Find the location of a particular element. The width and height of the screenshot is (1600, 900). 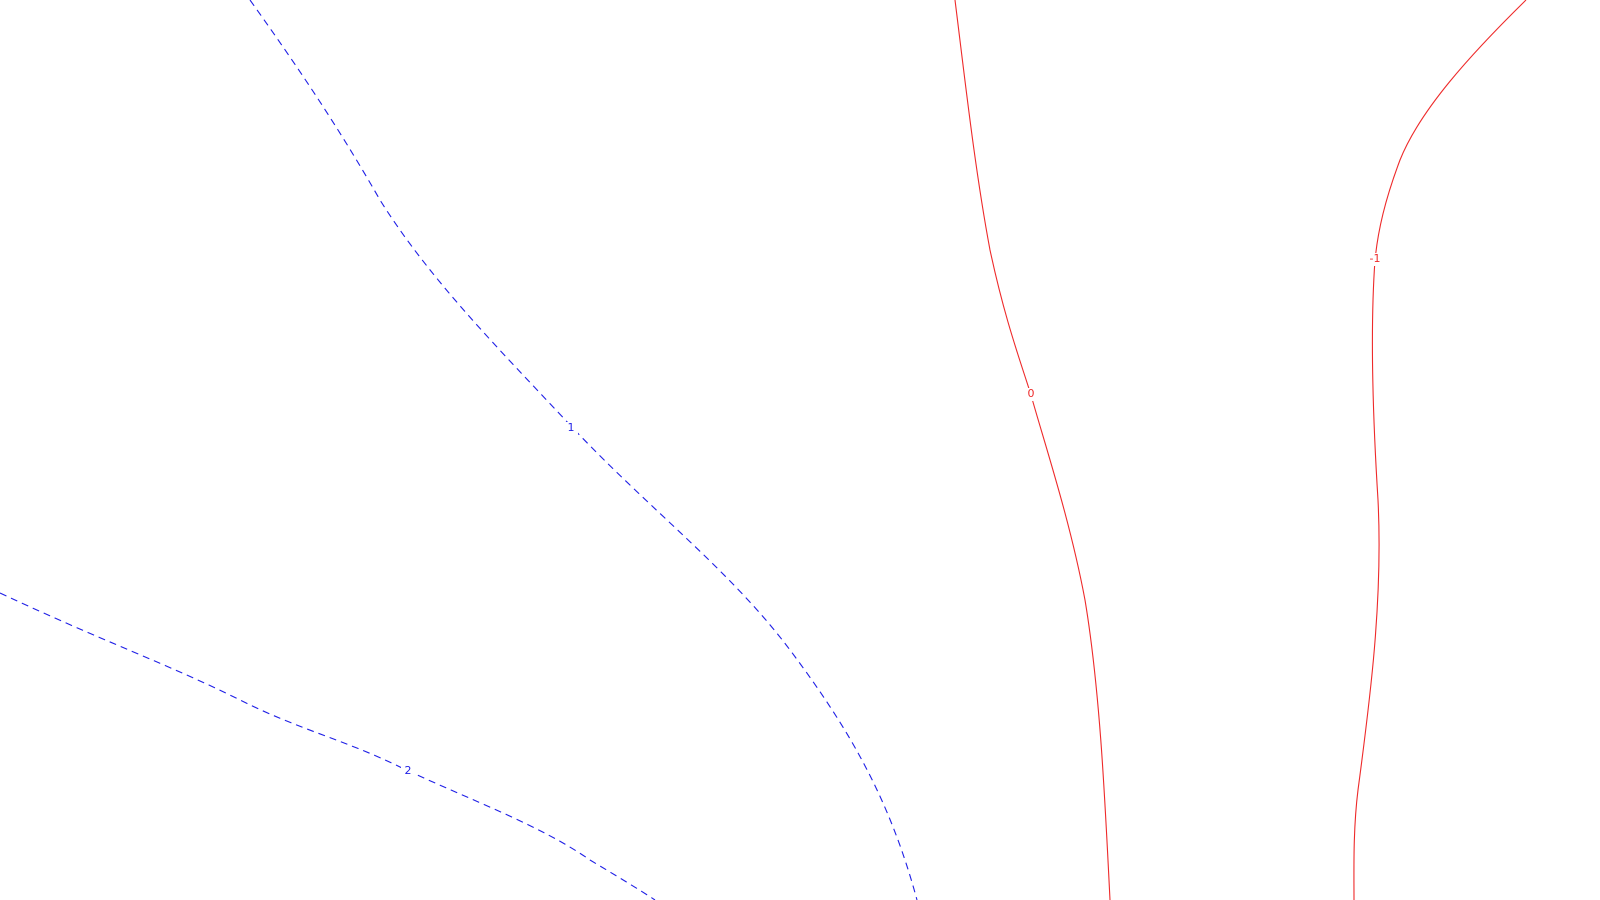

contour-label-neg1: -1 is located at coordinates (1375, 258).